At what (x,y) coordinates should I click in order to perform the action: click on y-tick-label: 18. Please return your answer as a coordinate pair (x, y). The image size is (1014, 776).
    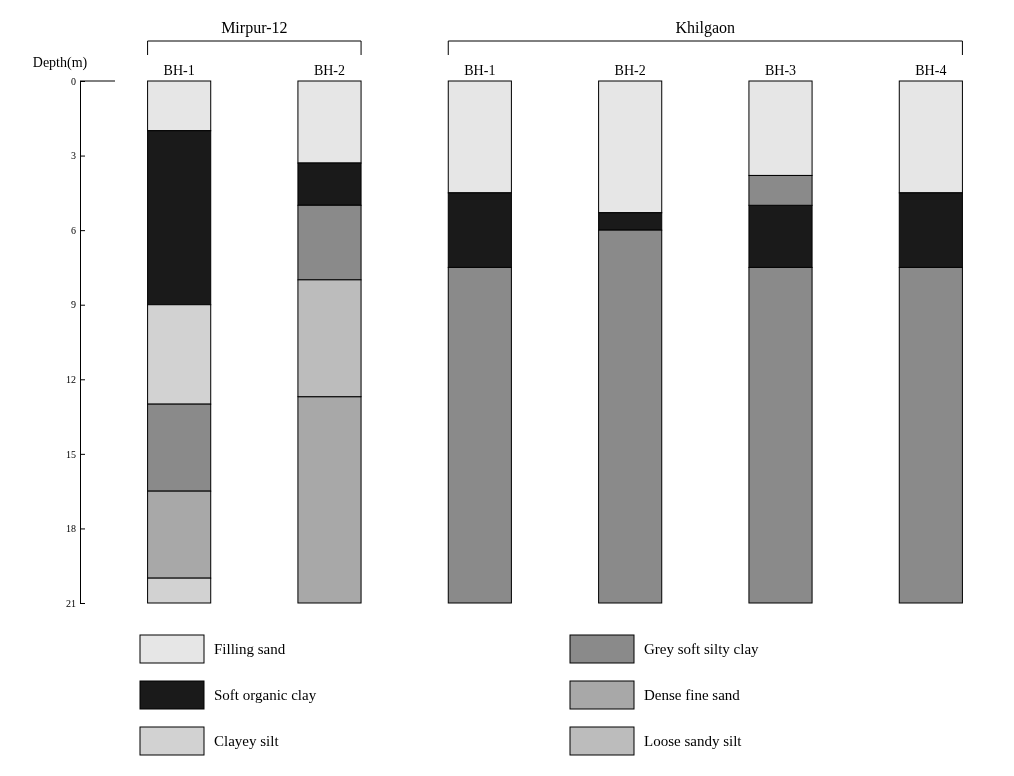
    Looking at the image, I should click on (71, 529).